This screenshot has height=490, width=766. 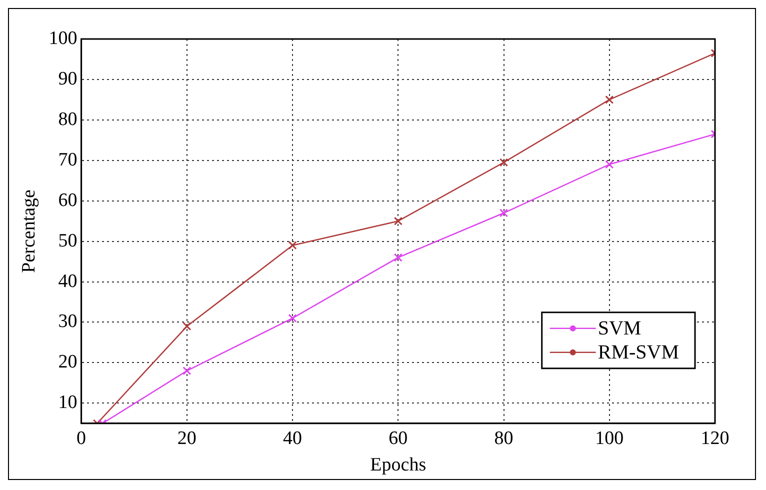 I want to click on x-tick-label: 100, so click(x=609, y=438).